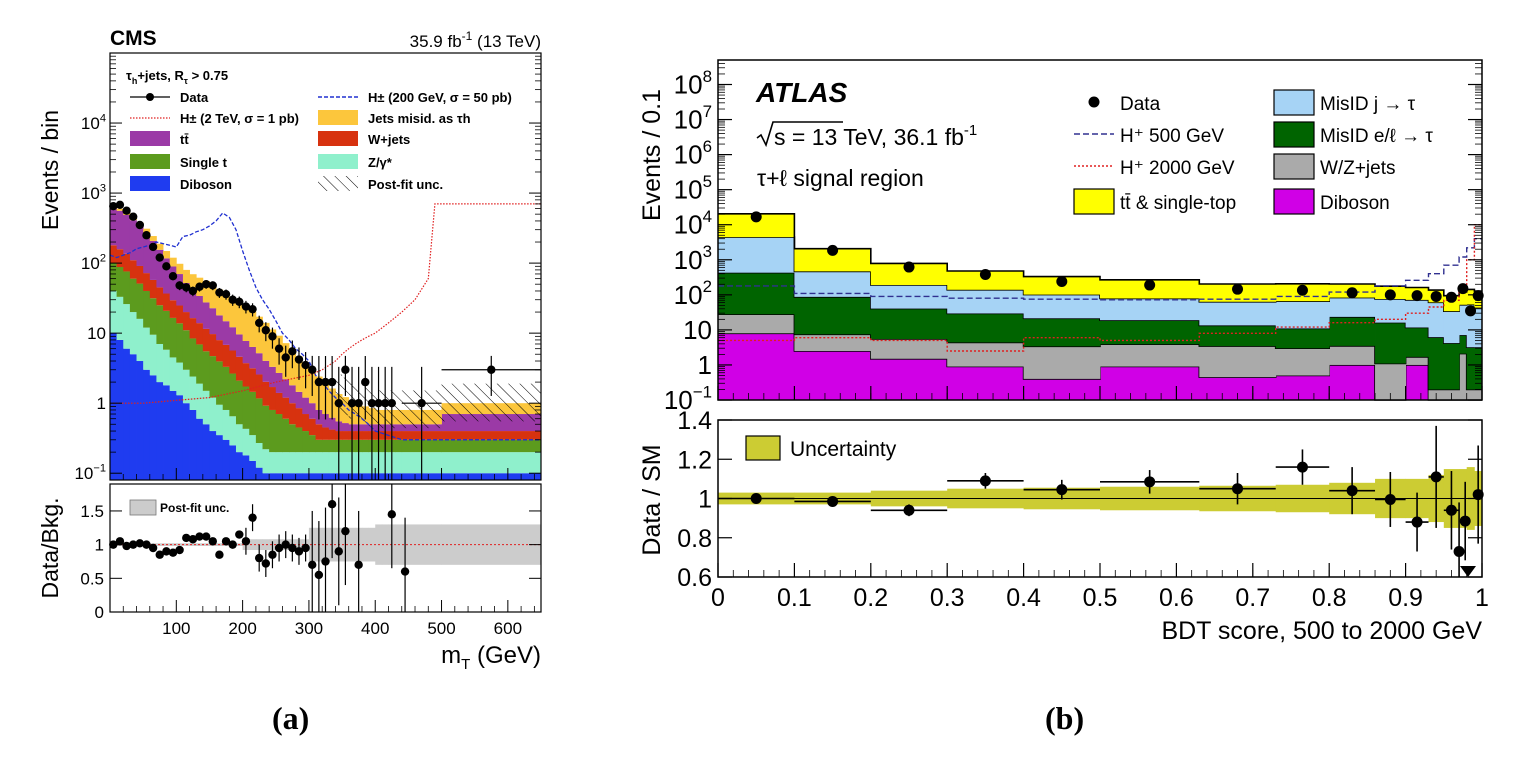  I want to click on cms-ratio-plot: Post-fit unc., so click(325, 548).